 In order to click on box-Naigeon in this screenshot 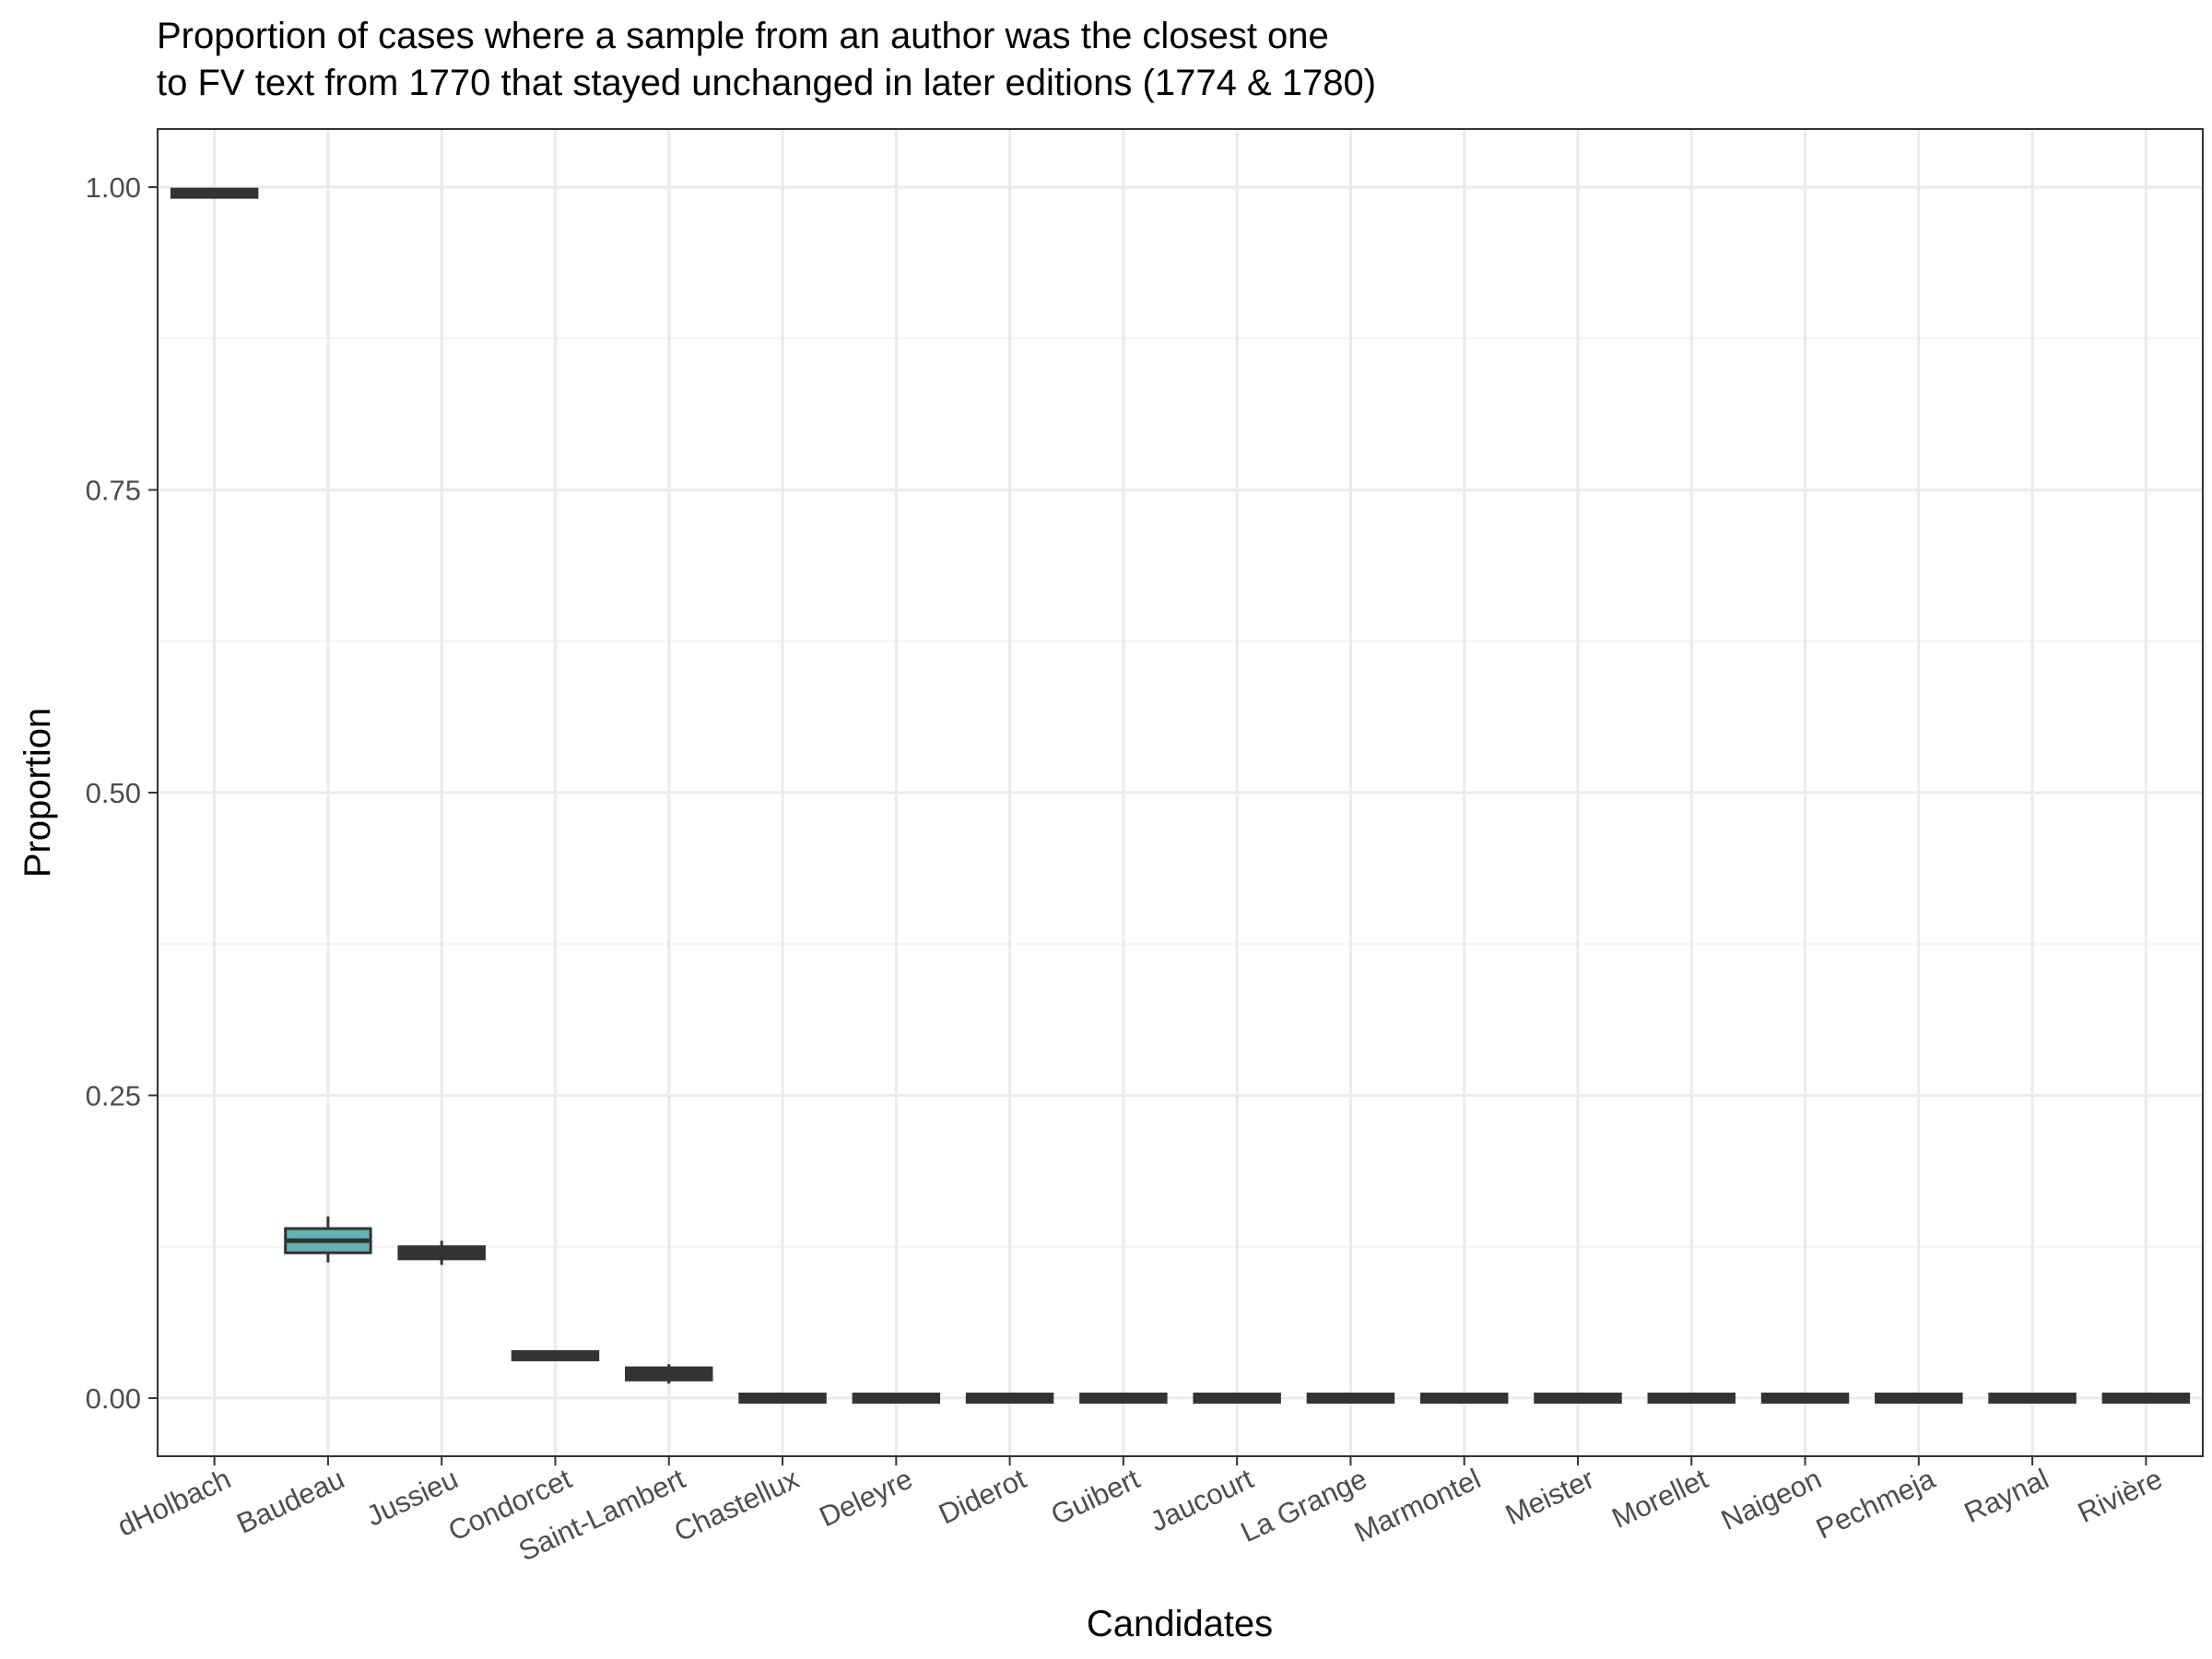, I will do `click(1805, 1398)`.